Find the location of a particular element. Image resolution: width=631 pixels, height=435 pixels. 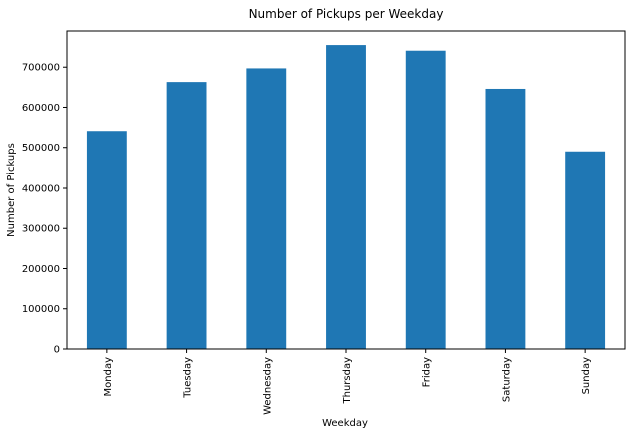

chart-title: Number of Pickups per Weekday is located at coordinates (346, 14).